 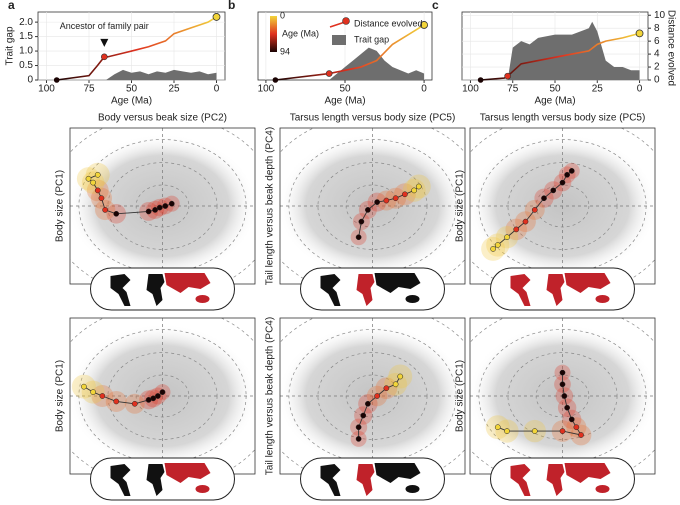 What do you see at coordinates (670, 48) in the screenshot?
I see `y2-axis-label: Distance evolved` at bounding box center [670, 48].